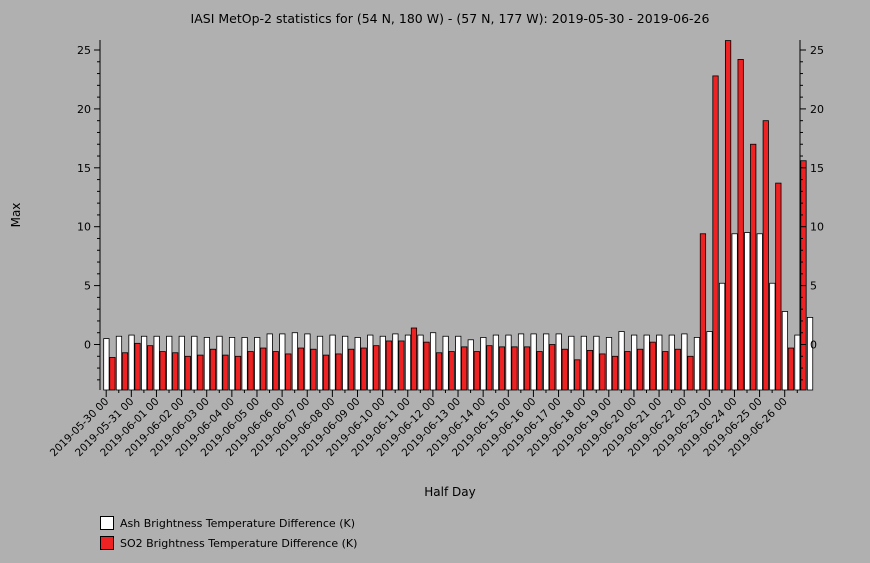  I want to click on y-tick-label-left: 20, so click(84, 109).